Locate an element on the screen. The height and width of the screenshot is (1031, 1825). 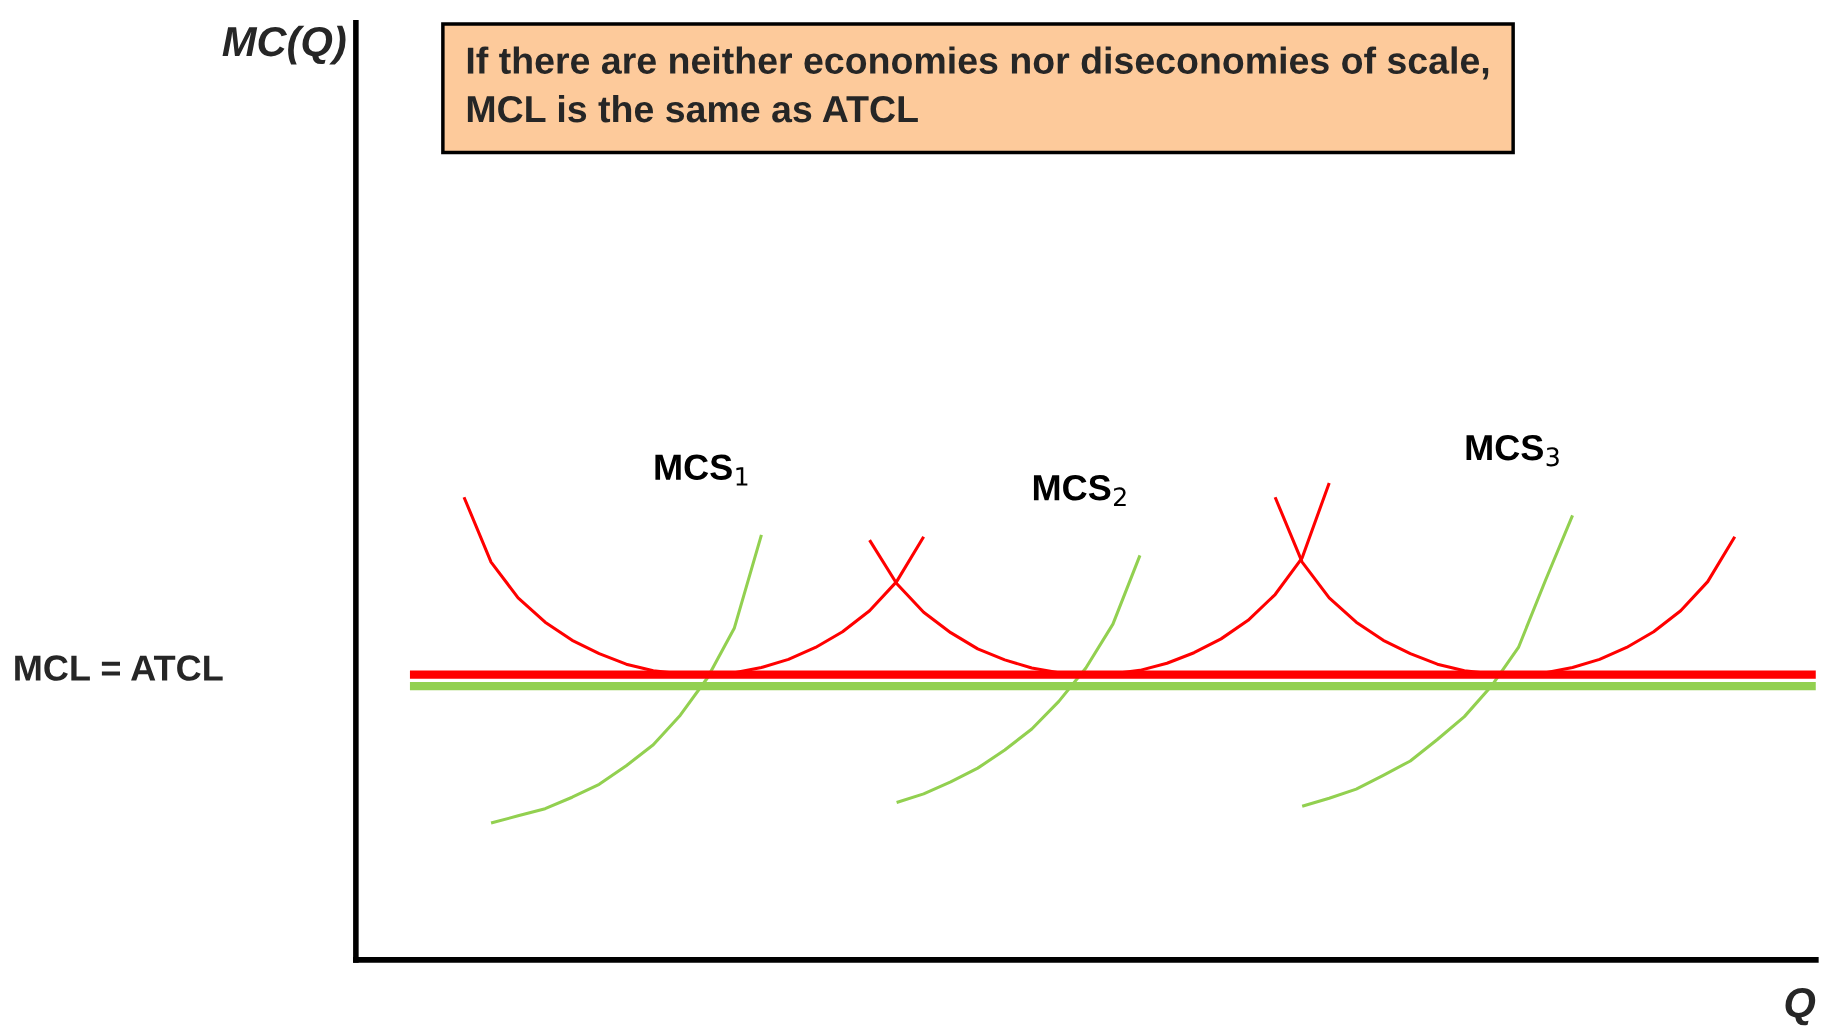
series-label: MCS$_{3}$ is located at coordinates (1512, 450).